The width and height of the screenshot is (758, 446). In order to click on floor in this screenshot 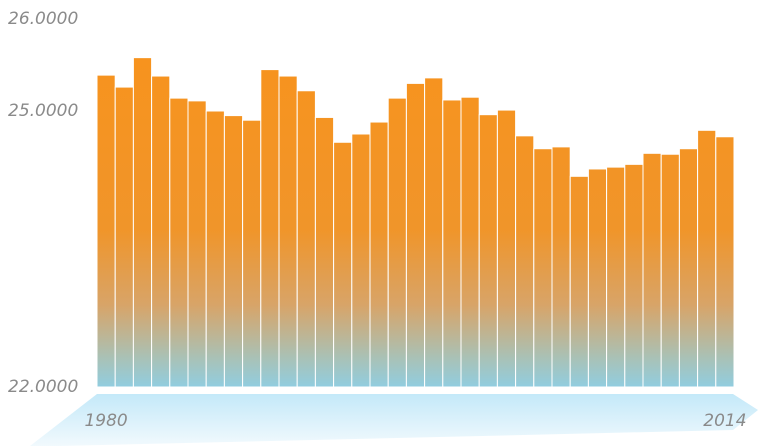, I will do `click(394, 420)`.